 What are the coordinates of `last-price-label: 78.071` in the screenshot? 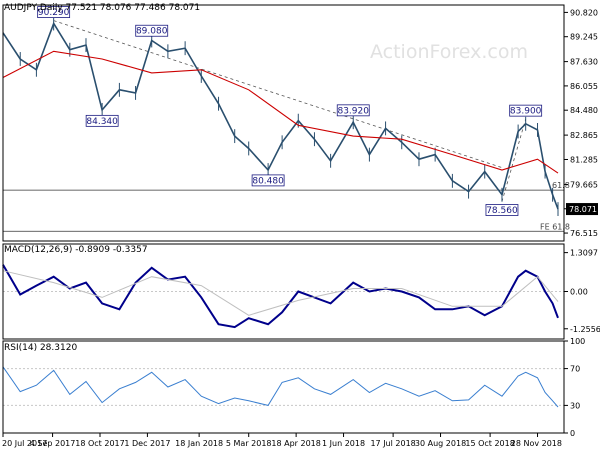 It's located at (583, 209).